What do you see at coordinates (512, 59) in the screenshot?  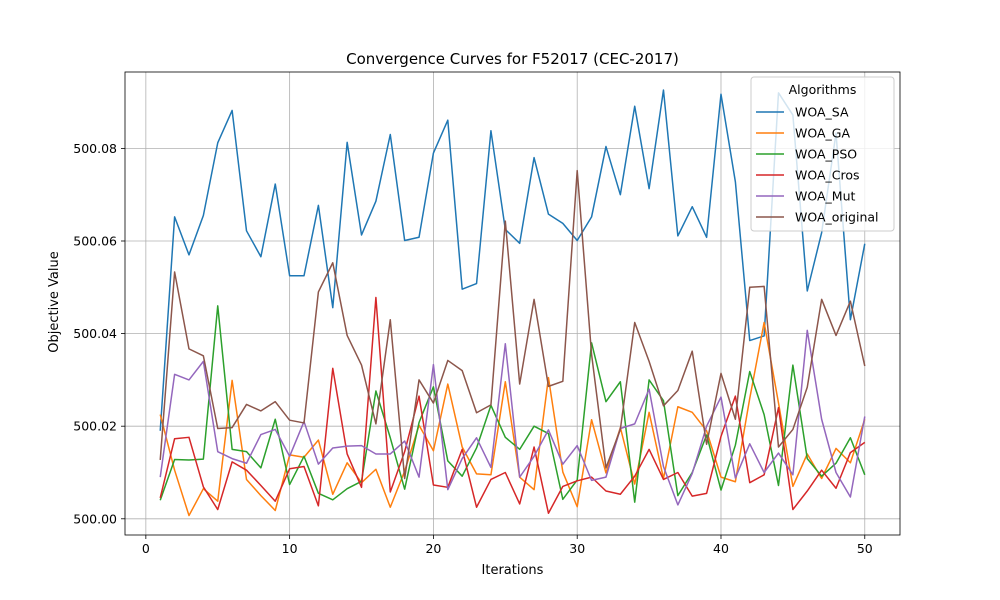 I see `chart-title: Convergence Curves for F52017 (CEC-2017)` at bounding box center [512, 59].